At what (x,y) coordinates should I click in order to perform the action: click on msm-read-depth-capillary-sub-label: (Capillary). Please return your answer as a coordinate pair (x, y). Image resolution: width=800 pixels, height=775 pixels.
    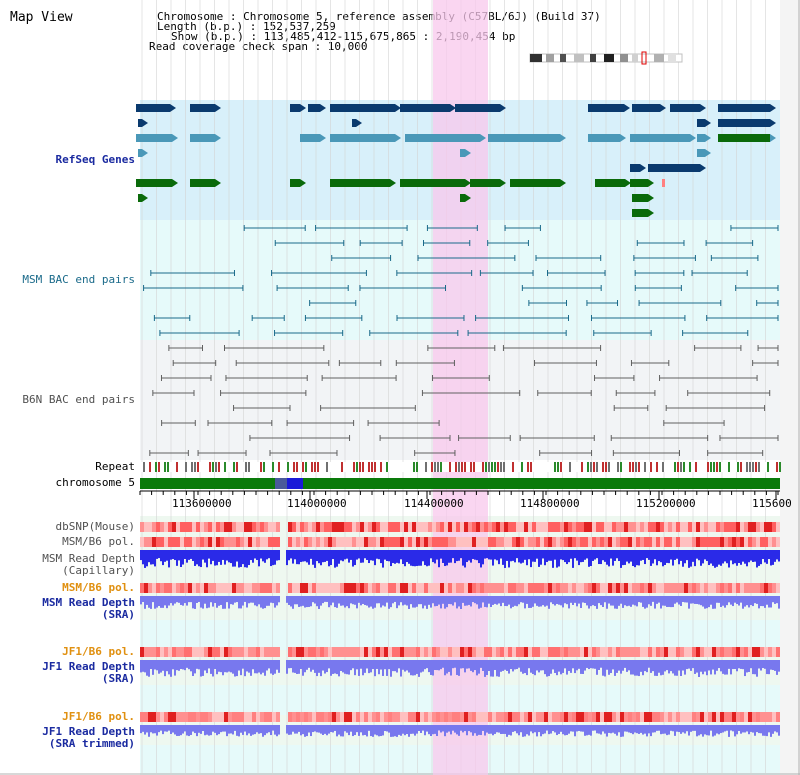
    Looking at the image, I should click on (98, 570).